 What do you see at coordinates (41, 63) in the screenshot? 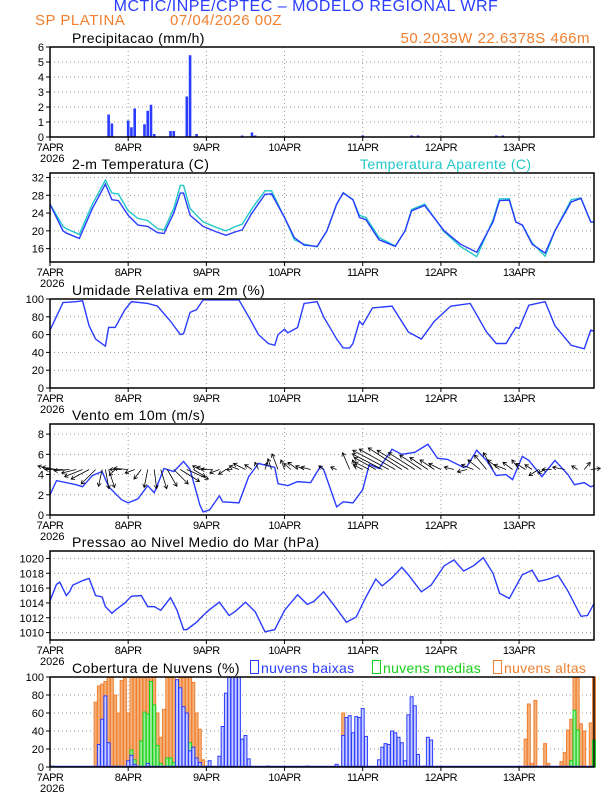
I see `y-tick-label: 5` at bounding box center [41, 63].